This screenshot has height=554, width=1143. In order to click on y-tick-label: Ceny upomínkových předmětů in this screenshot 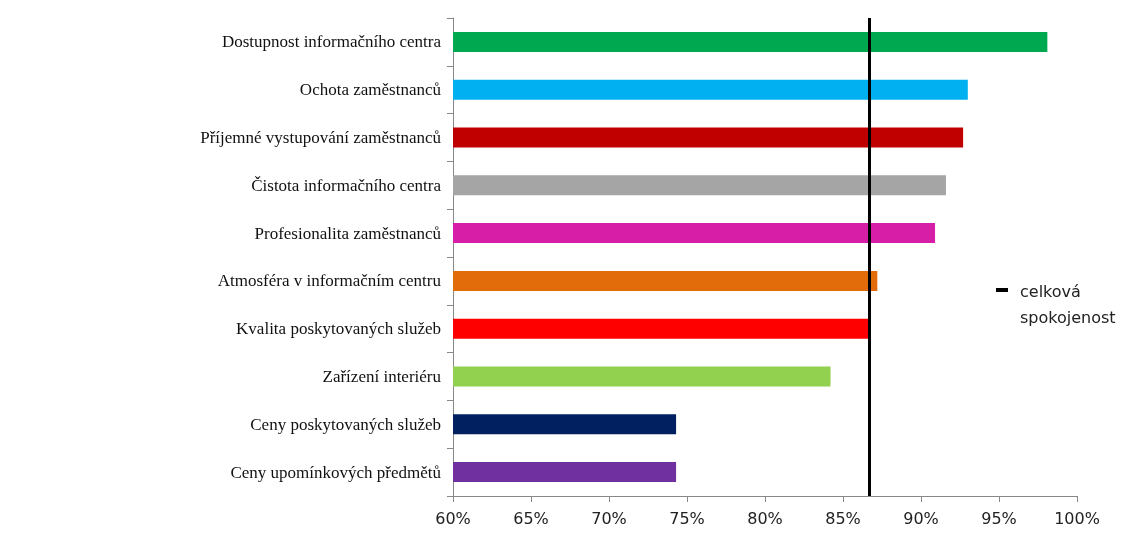, I will do `click(336, 472)`.